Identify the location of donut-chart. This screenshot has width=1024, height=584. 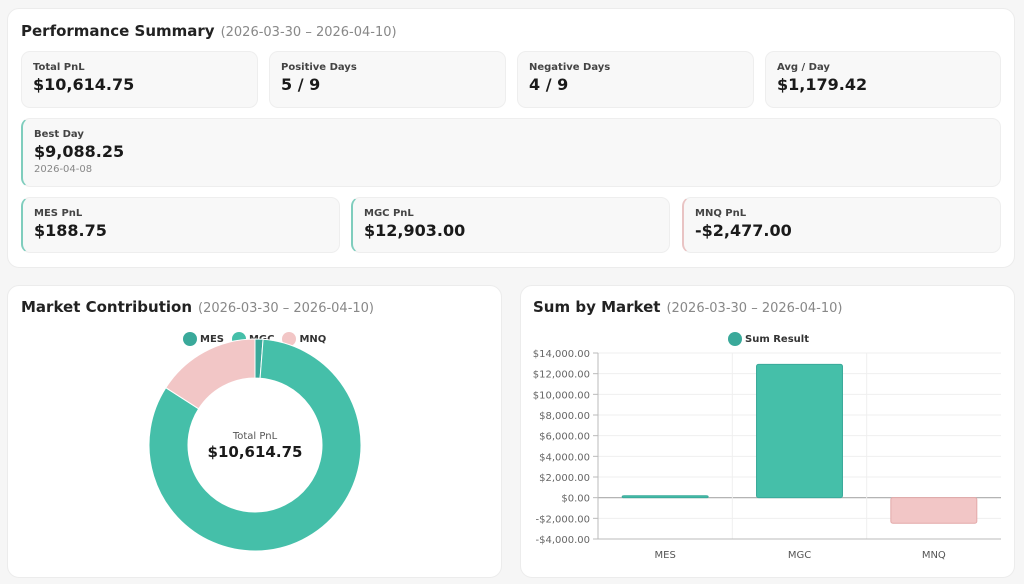
(255, 445).